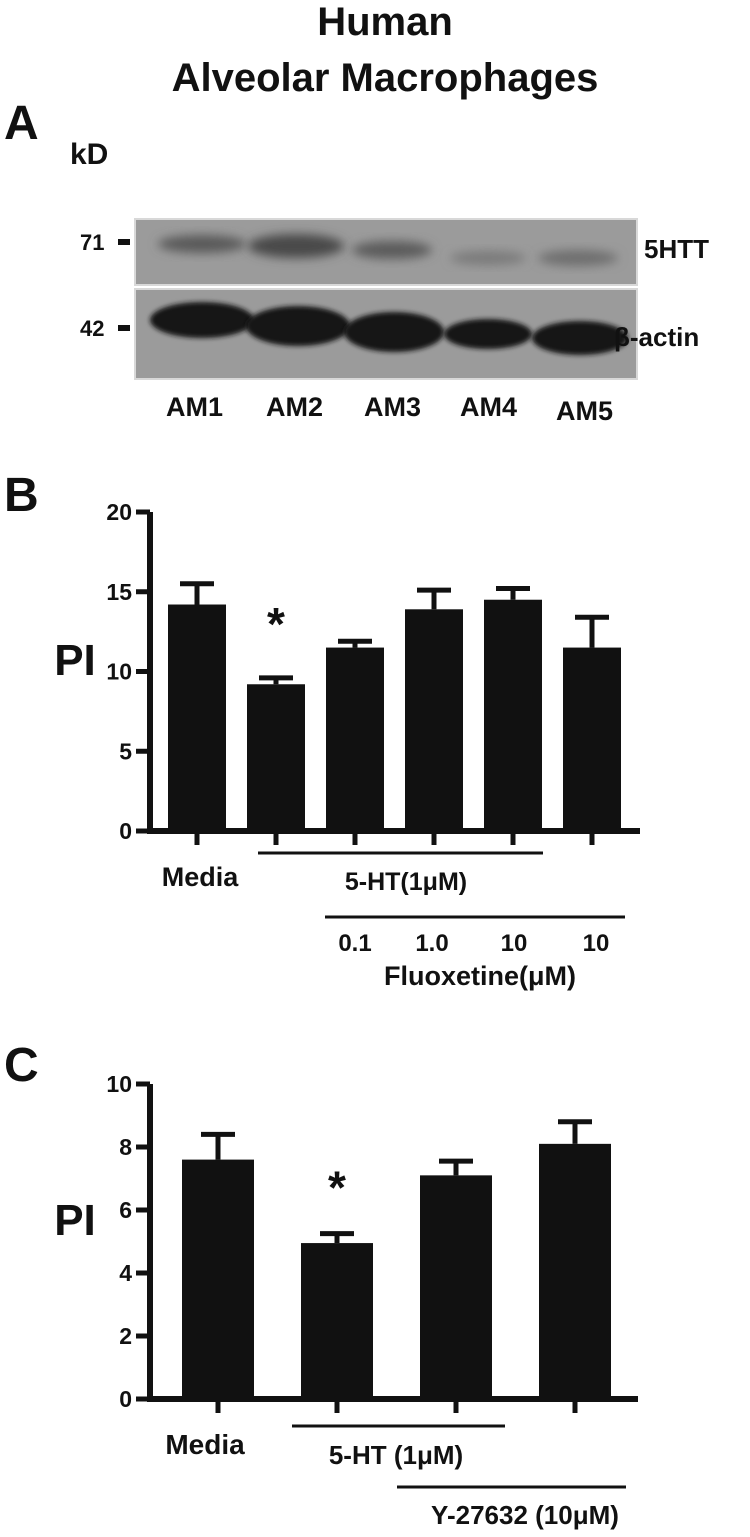  What do you see at coordinates (119, 592) in the screenshot?
I see `y-tick-label: 15` at bounding box center [119, 592].